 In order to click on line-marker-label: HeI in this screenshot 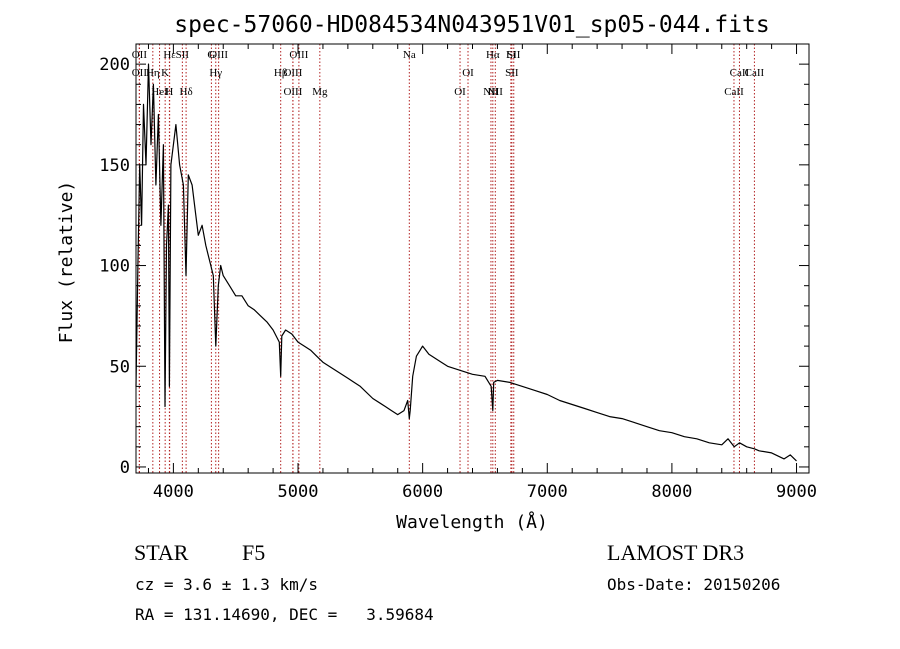, I will do `click(159, 92)`.